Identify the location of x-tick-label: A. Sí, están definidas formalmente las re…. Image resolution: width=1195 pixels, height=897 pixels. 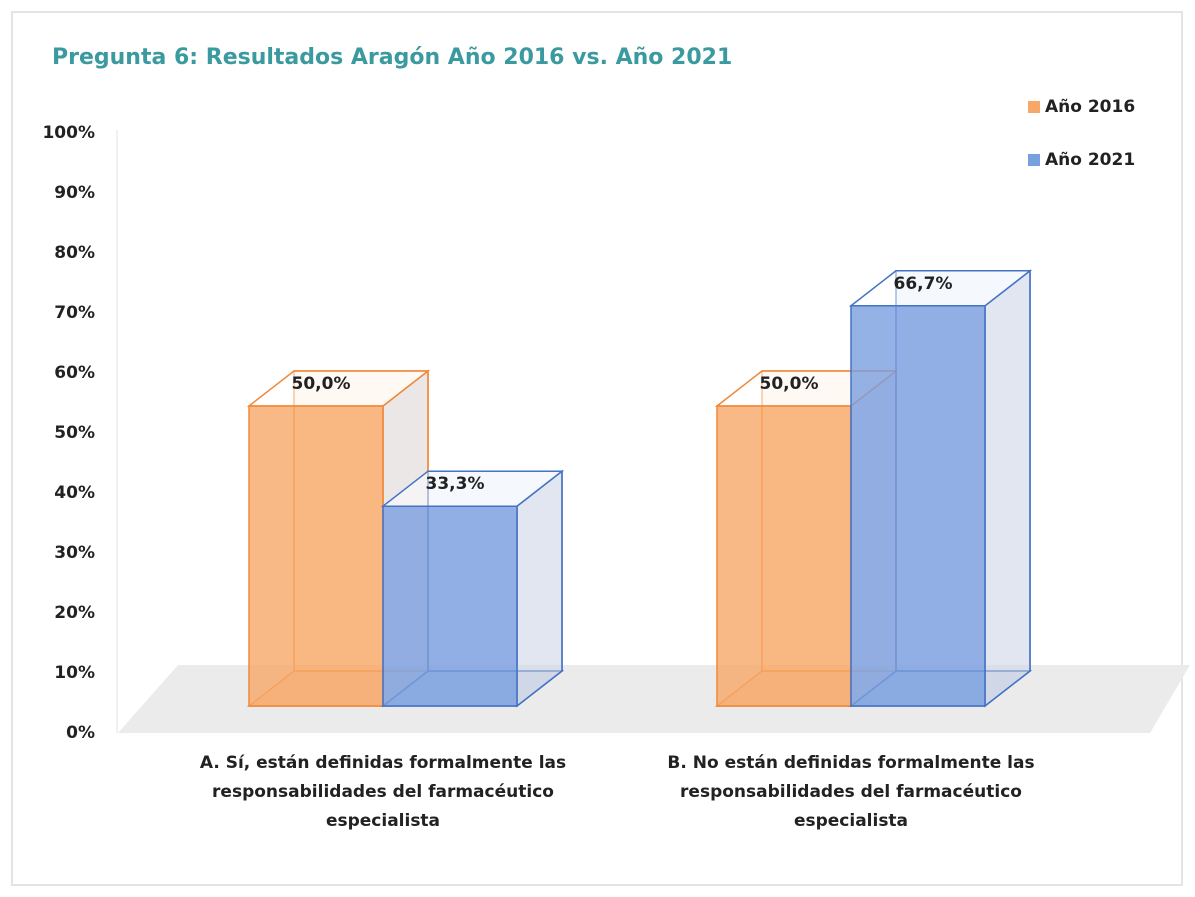
(383, 792).